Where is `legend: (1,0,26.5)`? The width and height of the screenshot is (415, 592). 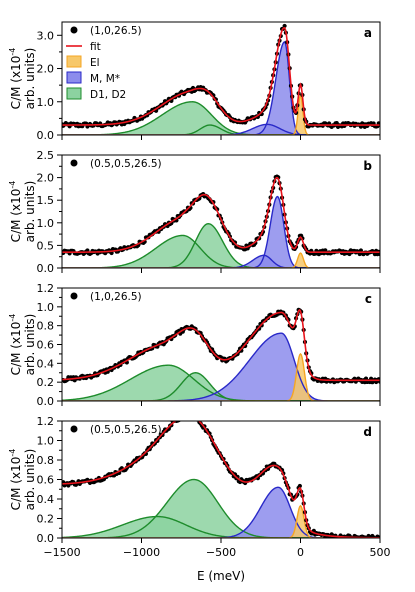
legend: (1,0,26.5) is located at coordinates (106, 297).